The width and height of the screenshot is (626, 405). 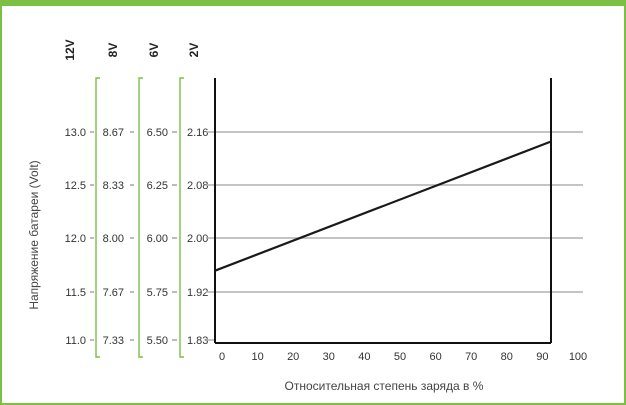 I want to click on scale-tick-label: 2.00, so click(x=197, y=239).